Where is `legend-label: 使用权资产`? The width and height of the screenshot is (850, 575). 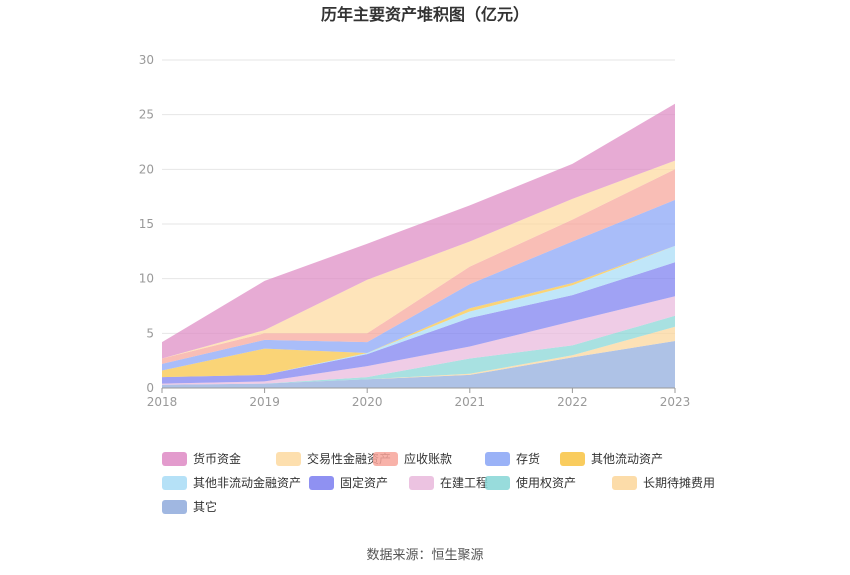 legend-label: 使用权资产 is located at coordinates (546, 482).